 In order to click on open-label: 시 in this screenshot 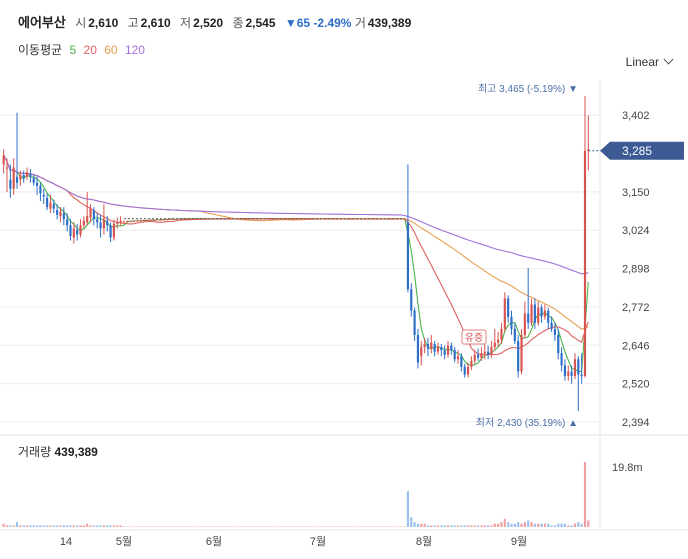, I will do `click(81, 23)`.